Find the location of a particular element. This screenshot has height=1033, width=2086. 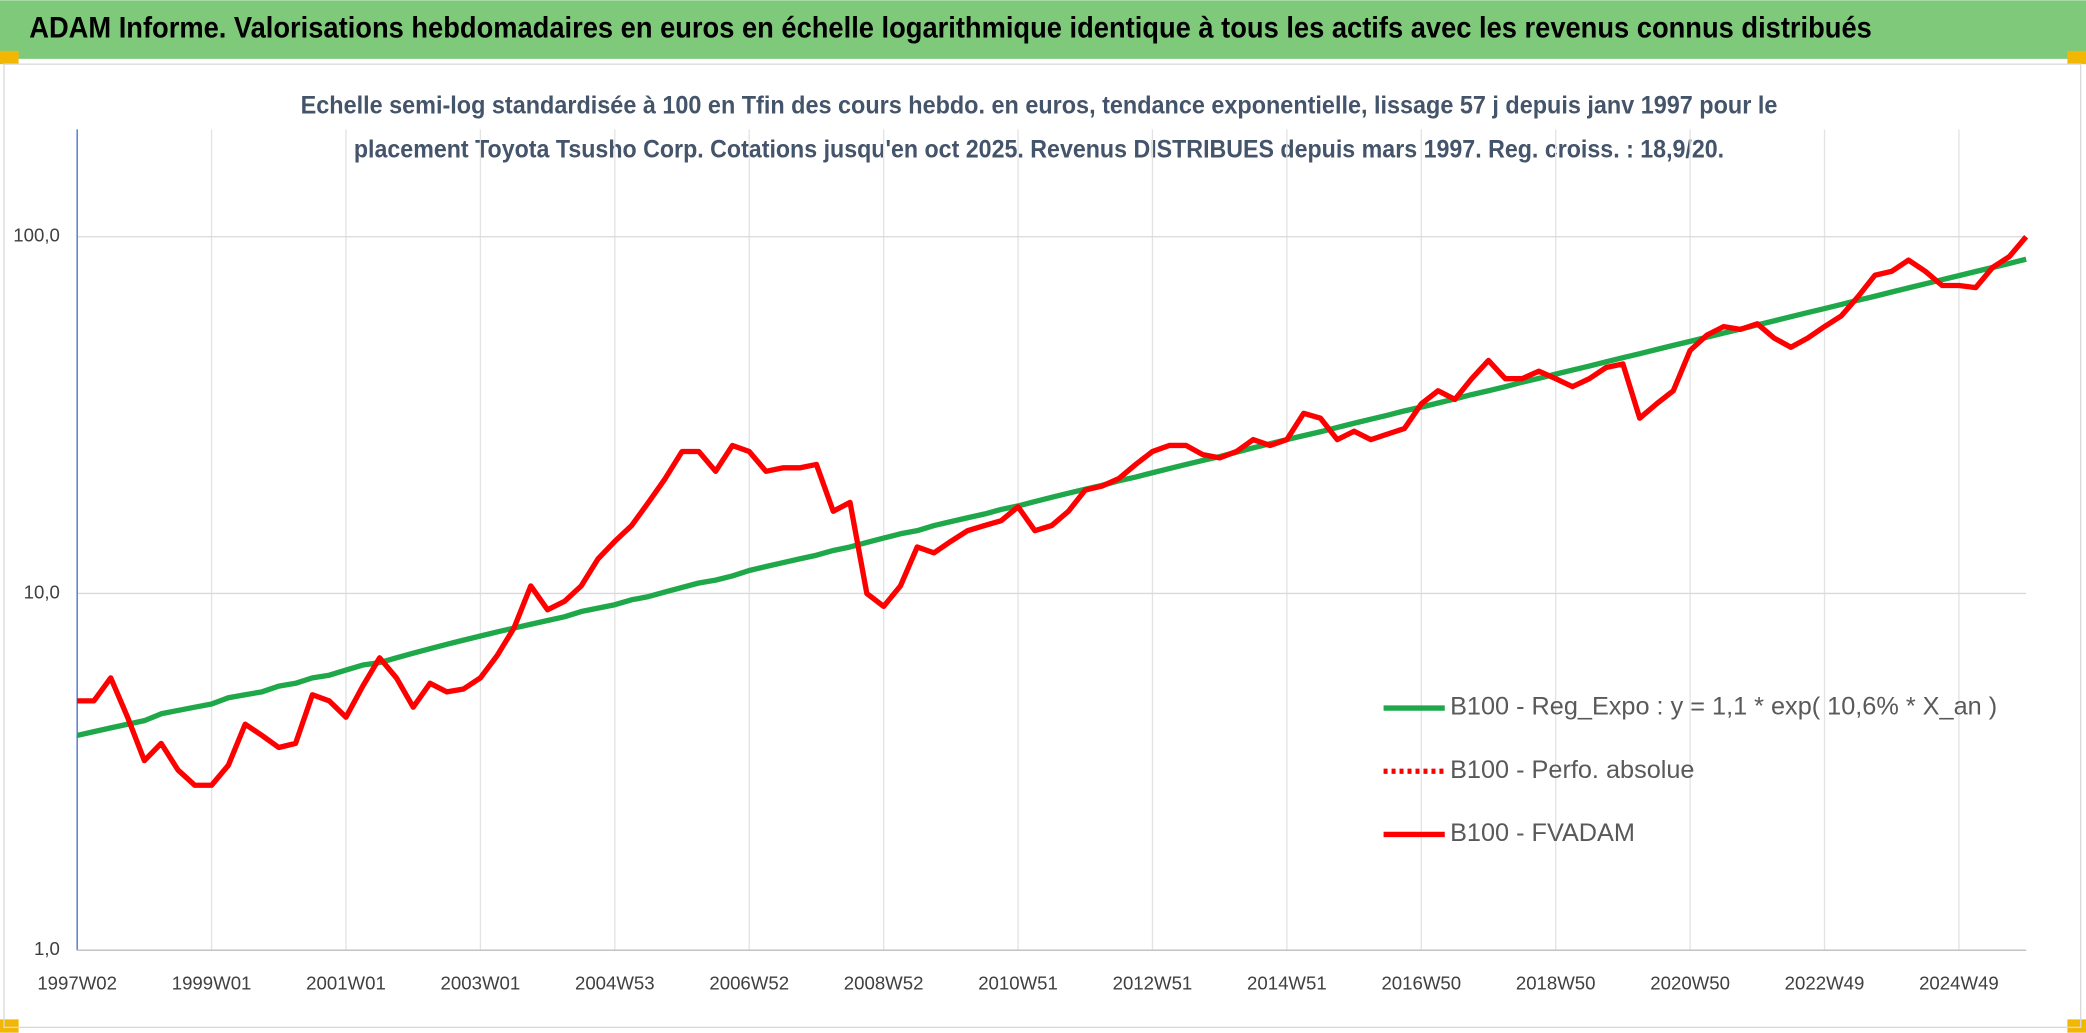

x-tick-label: 2020W50 is located at coordinates (1690, 983).